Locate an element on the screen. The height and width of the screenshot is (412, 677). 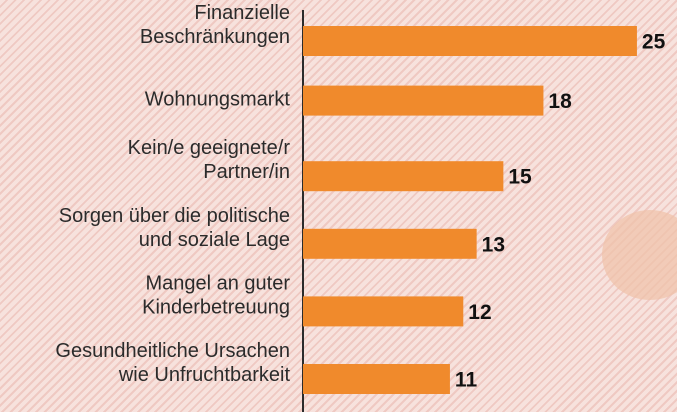
category-label-line: Sorgen über die politische is located at coordinates (174, 216).